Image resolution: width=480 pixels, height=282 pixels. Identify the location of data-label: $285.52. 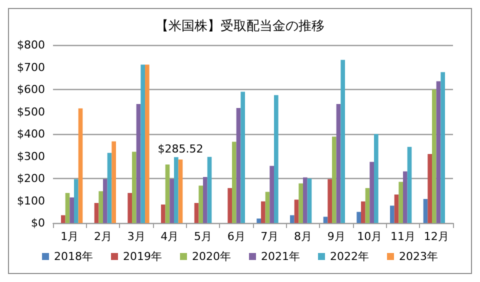
(181, 149).